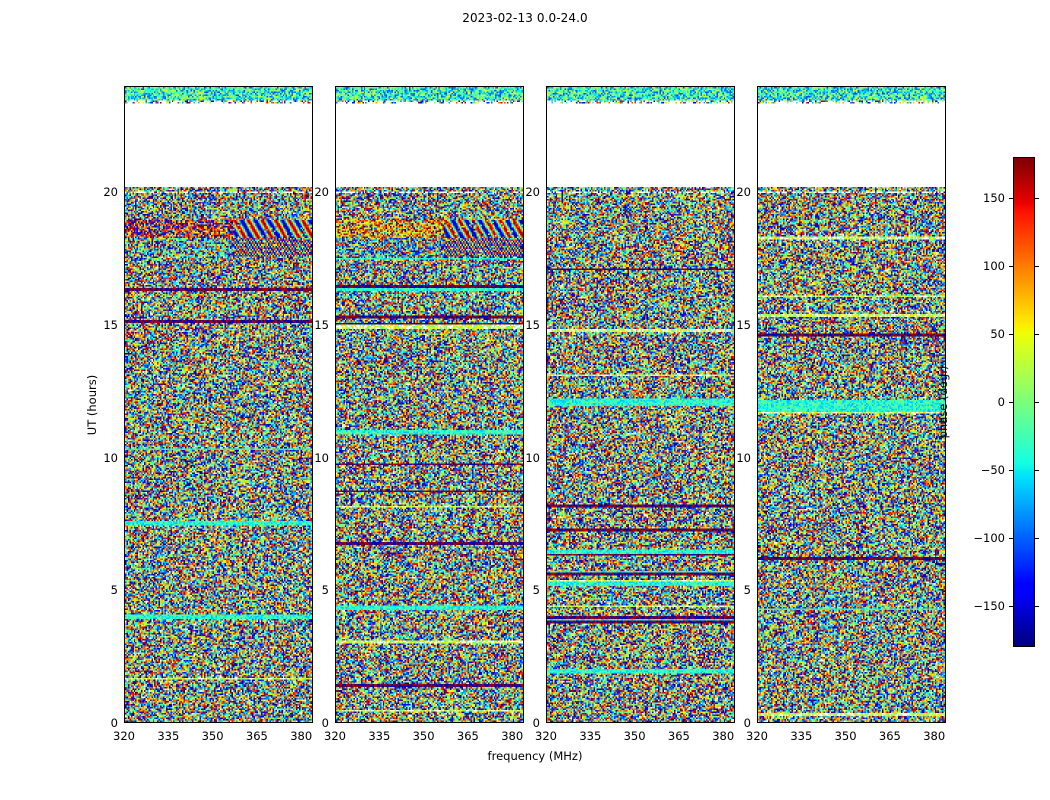 Image resolution: width=1050 pixels, height=800 pixels. I want to click on colorbar-tick-label: −50, so click(992, 470).